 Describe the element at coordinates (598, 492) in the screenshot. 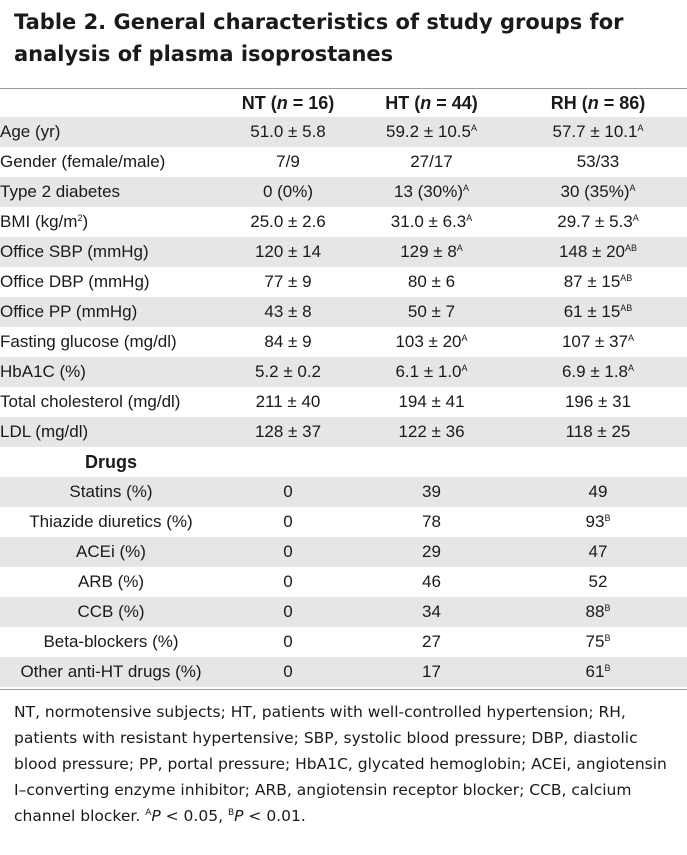

I see `cell-rh: 49` at that location.